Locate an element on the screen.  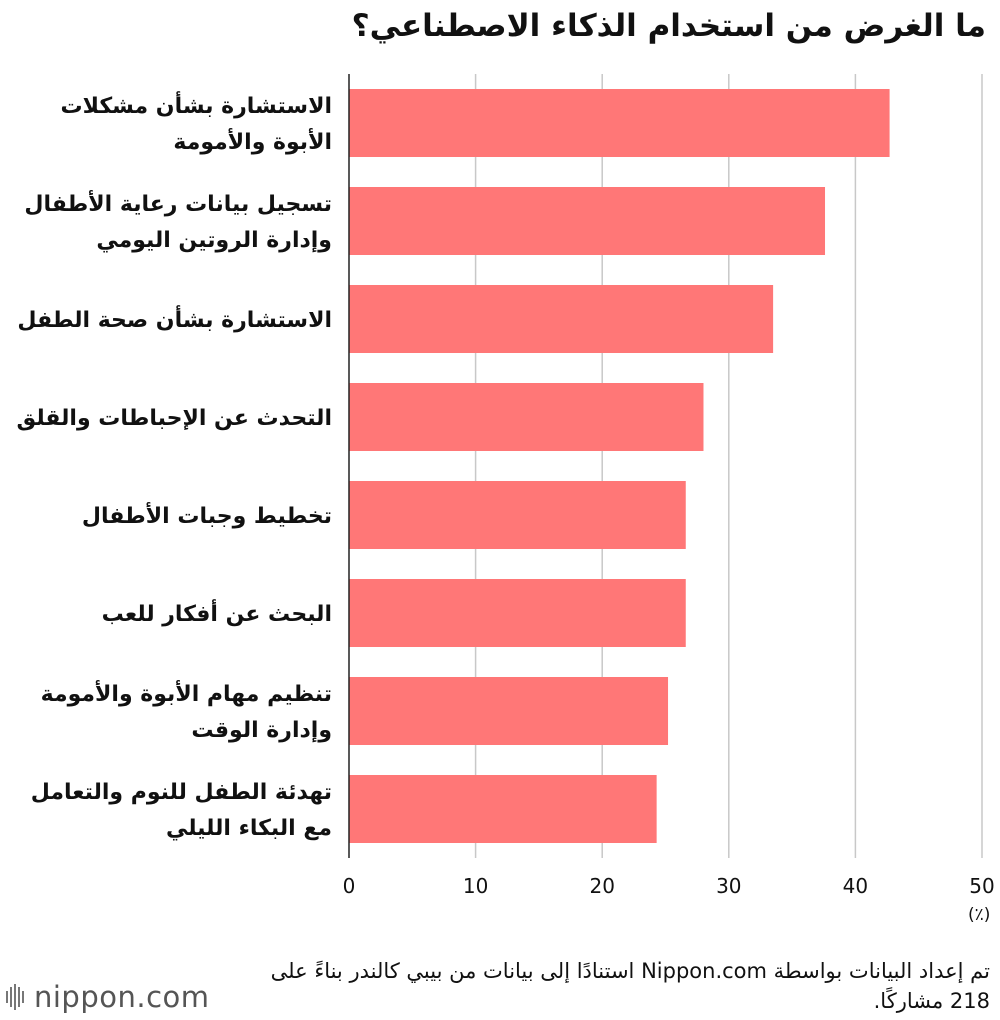
nippon-logo: nippon.com is located at coordinates (107, 997).